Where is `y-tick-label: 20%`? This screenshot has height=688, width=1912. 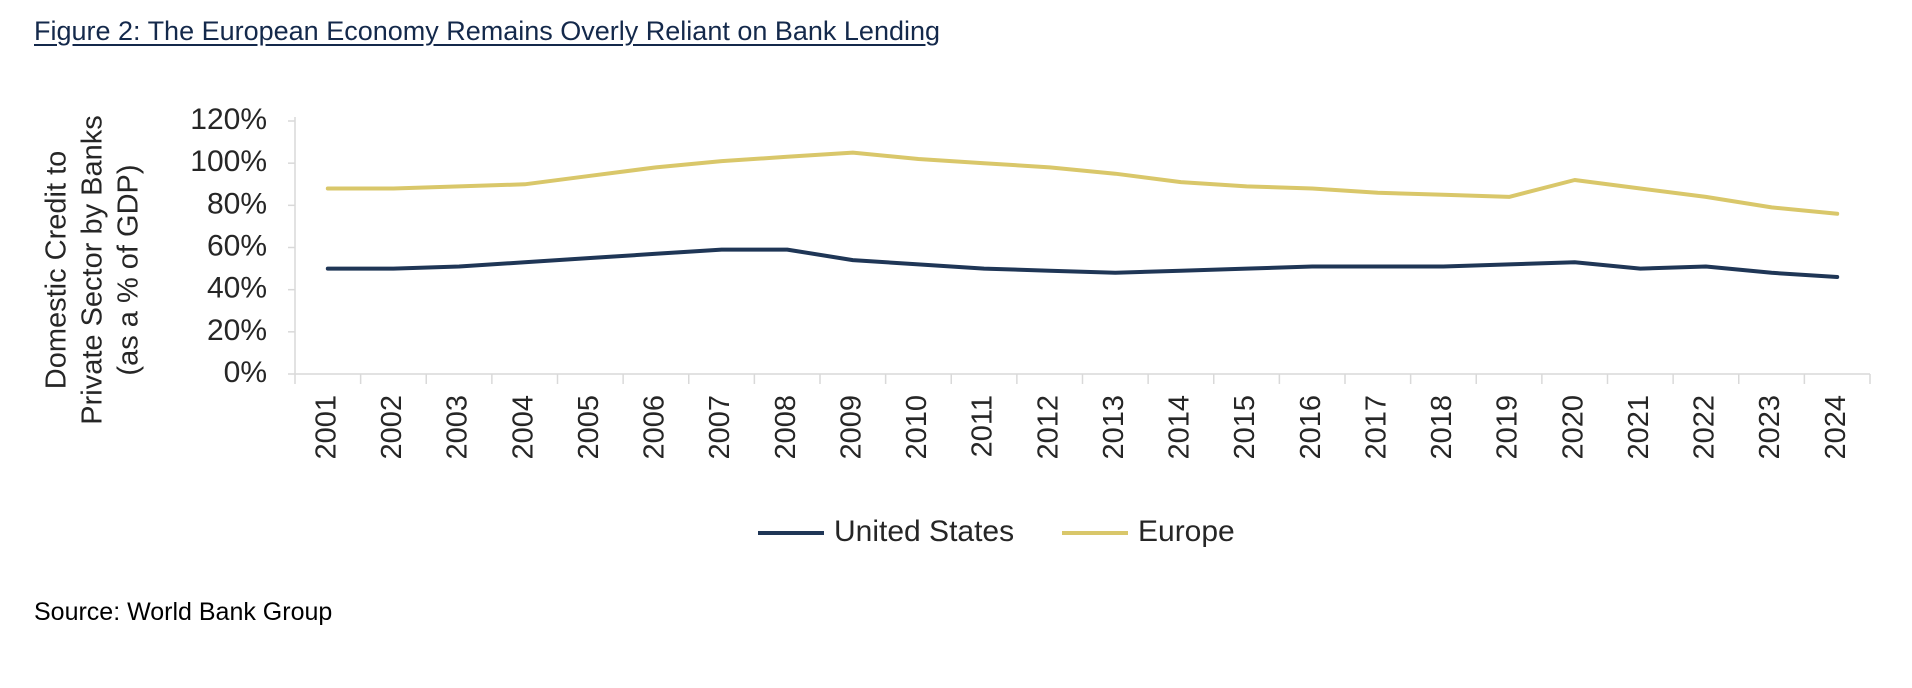
y-tick-label: 20% is located at coordinates (237, 330).